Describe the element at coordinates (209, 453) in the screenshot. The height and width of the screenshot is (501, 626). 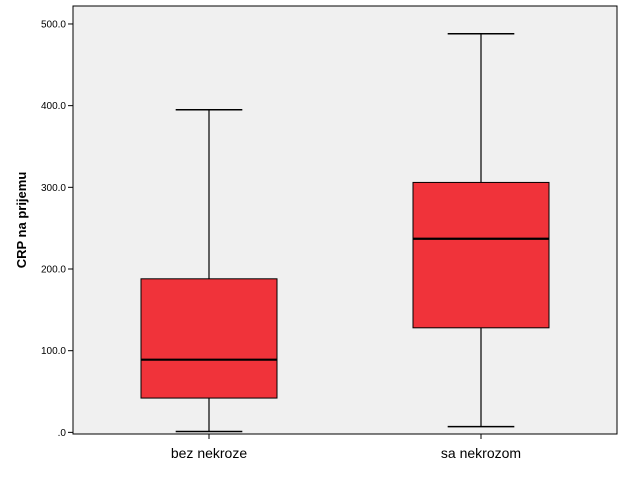
I see `x-category-label: bez nekroze` at that location.